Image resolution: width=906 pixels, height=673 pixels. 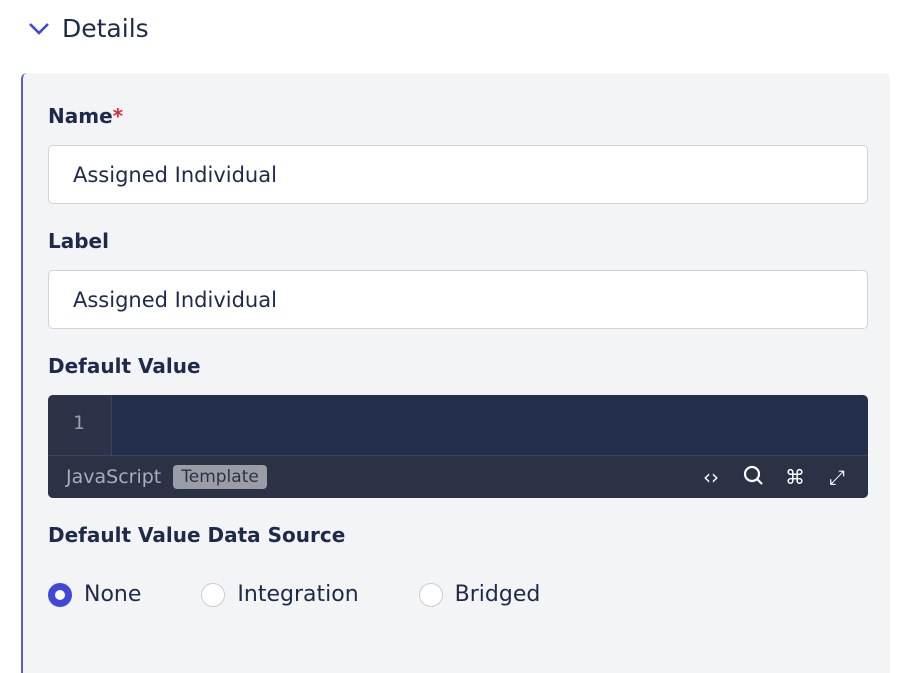 What do you see at coordinates (105, 28) in the screenshot?
I see `section-title: Details` at bounding box center [105, 28].